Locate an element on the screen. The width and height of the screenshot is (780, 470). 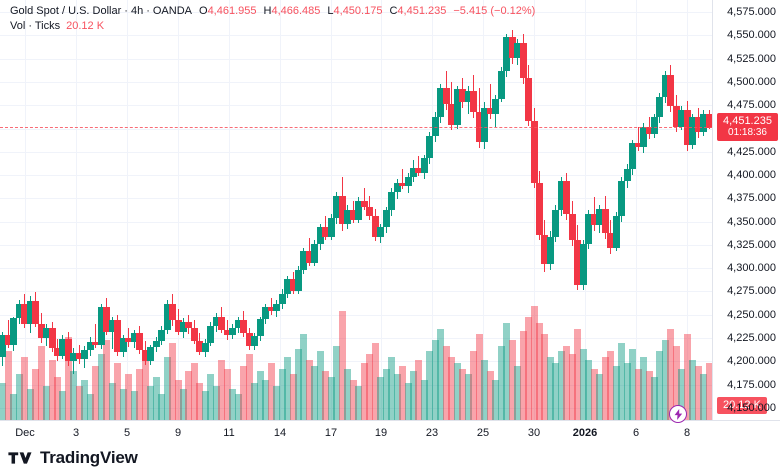
tradingview-logo: TradingView is located at coordinates (73, 458).